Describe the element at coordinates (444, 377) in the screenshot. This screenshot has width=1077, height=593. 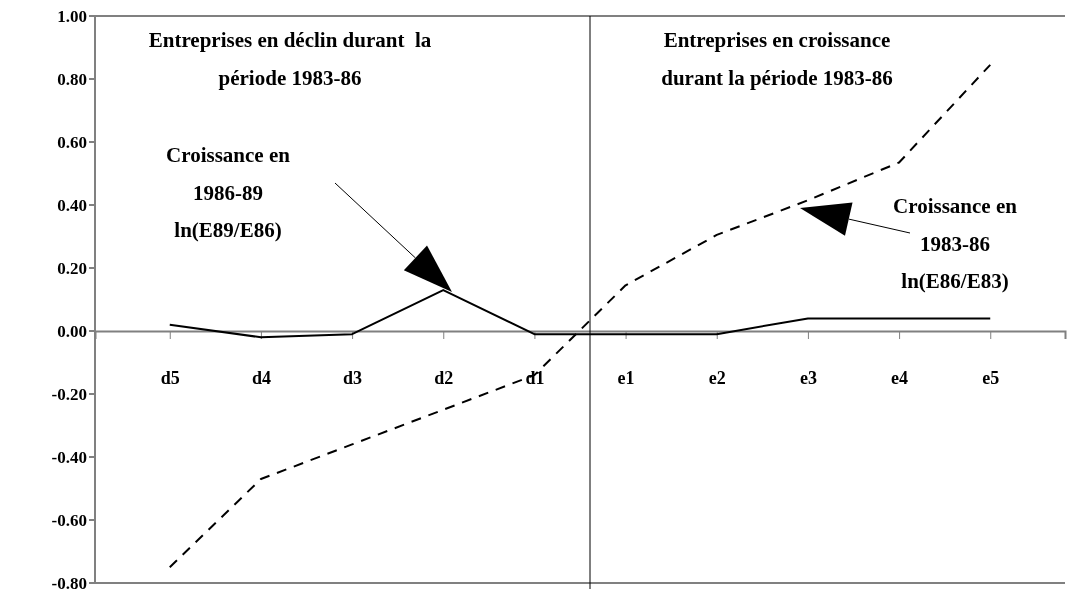
I see `x-tick-label: d2` at that location.